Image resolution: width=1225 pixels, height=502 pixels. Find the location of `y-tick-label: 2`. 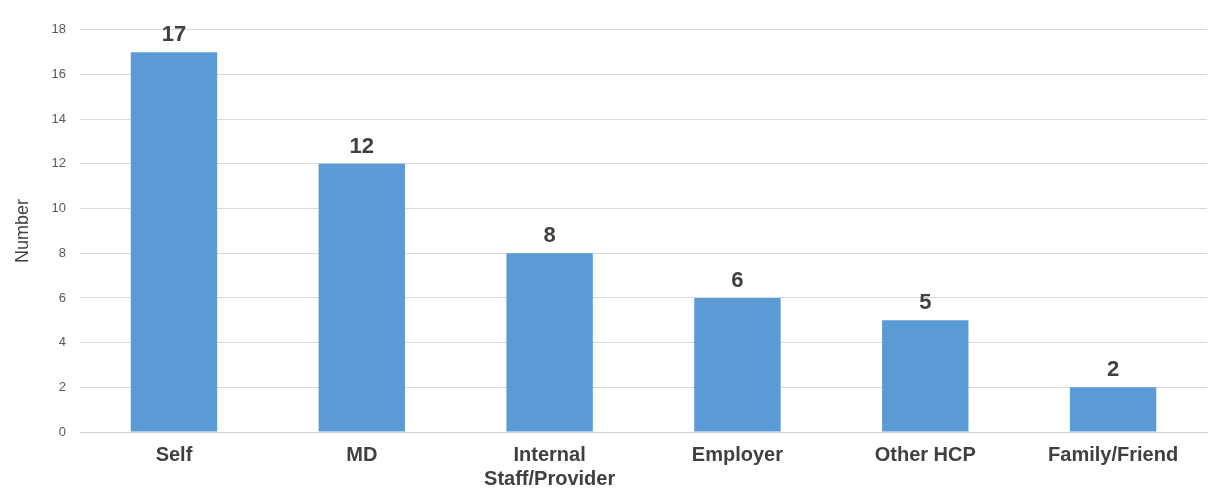

y-tick-label: 2 is located at coordinates (62, 386).